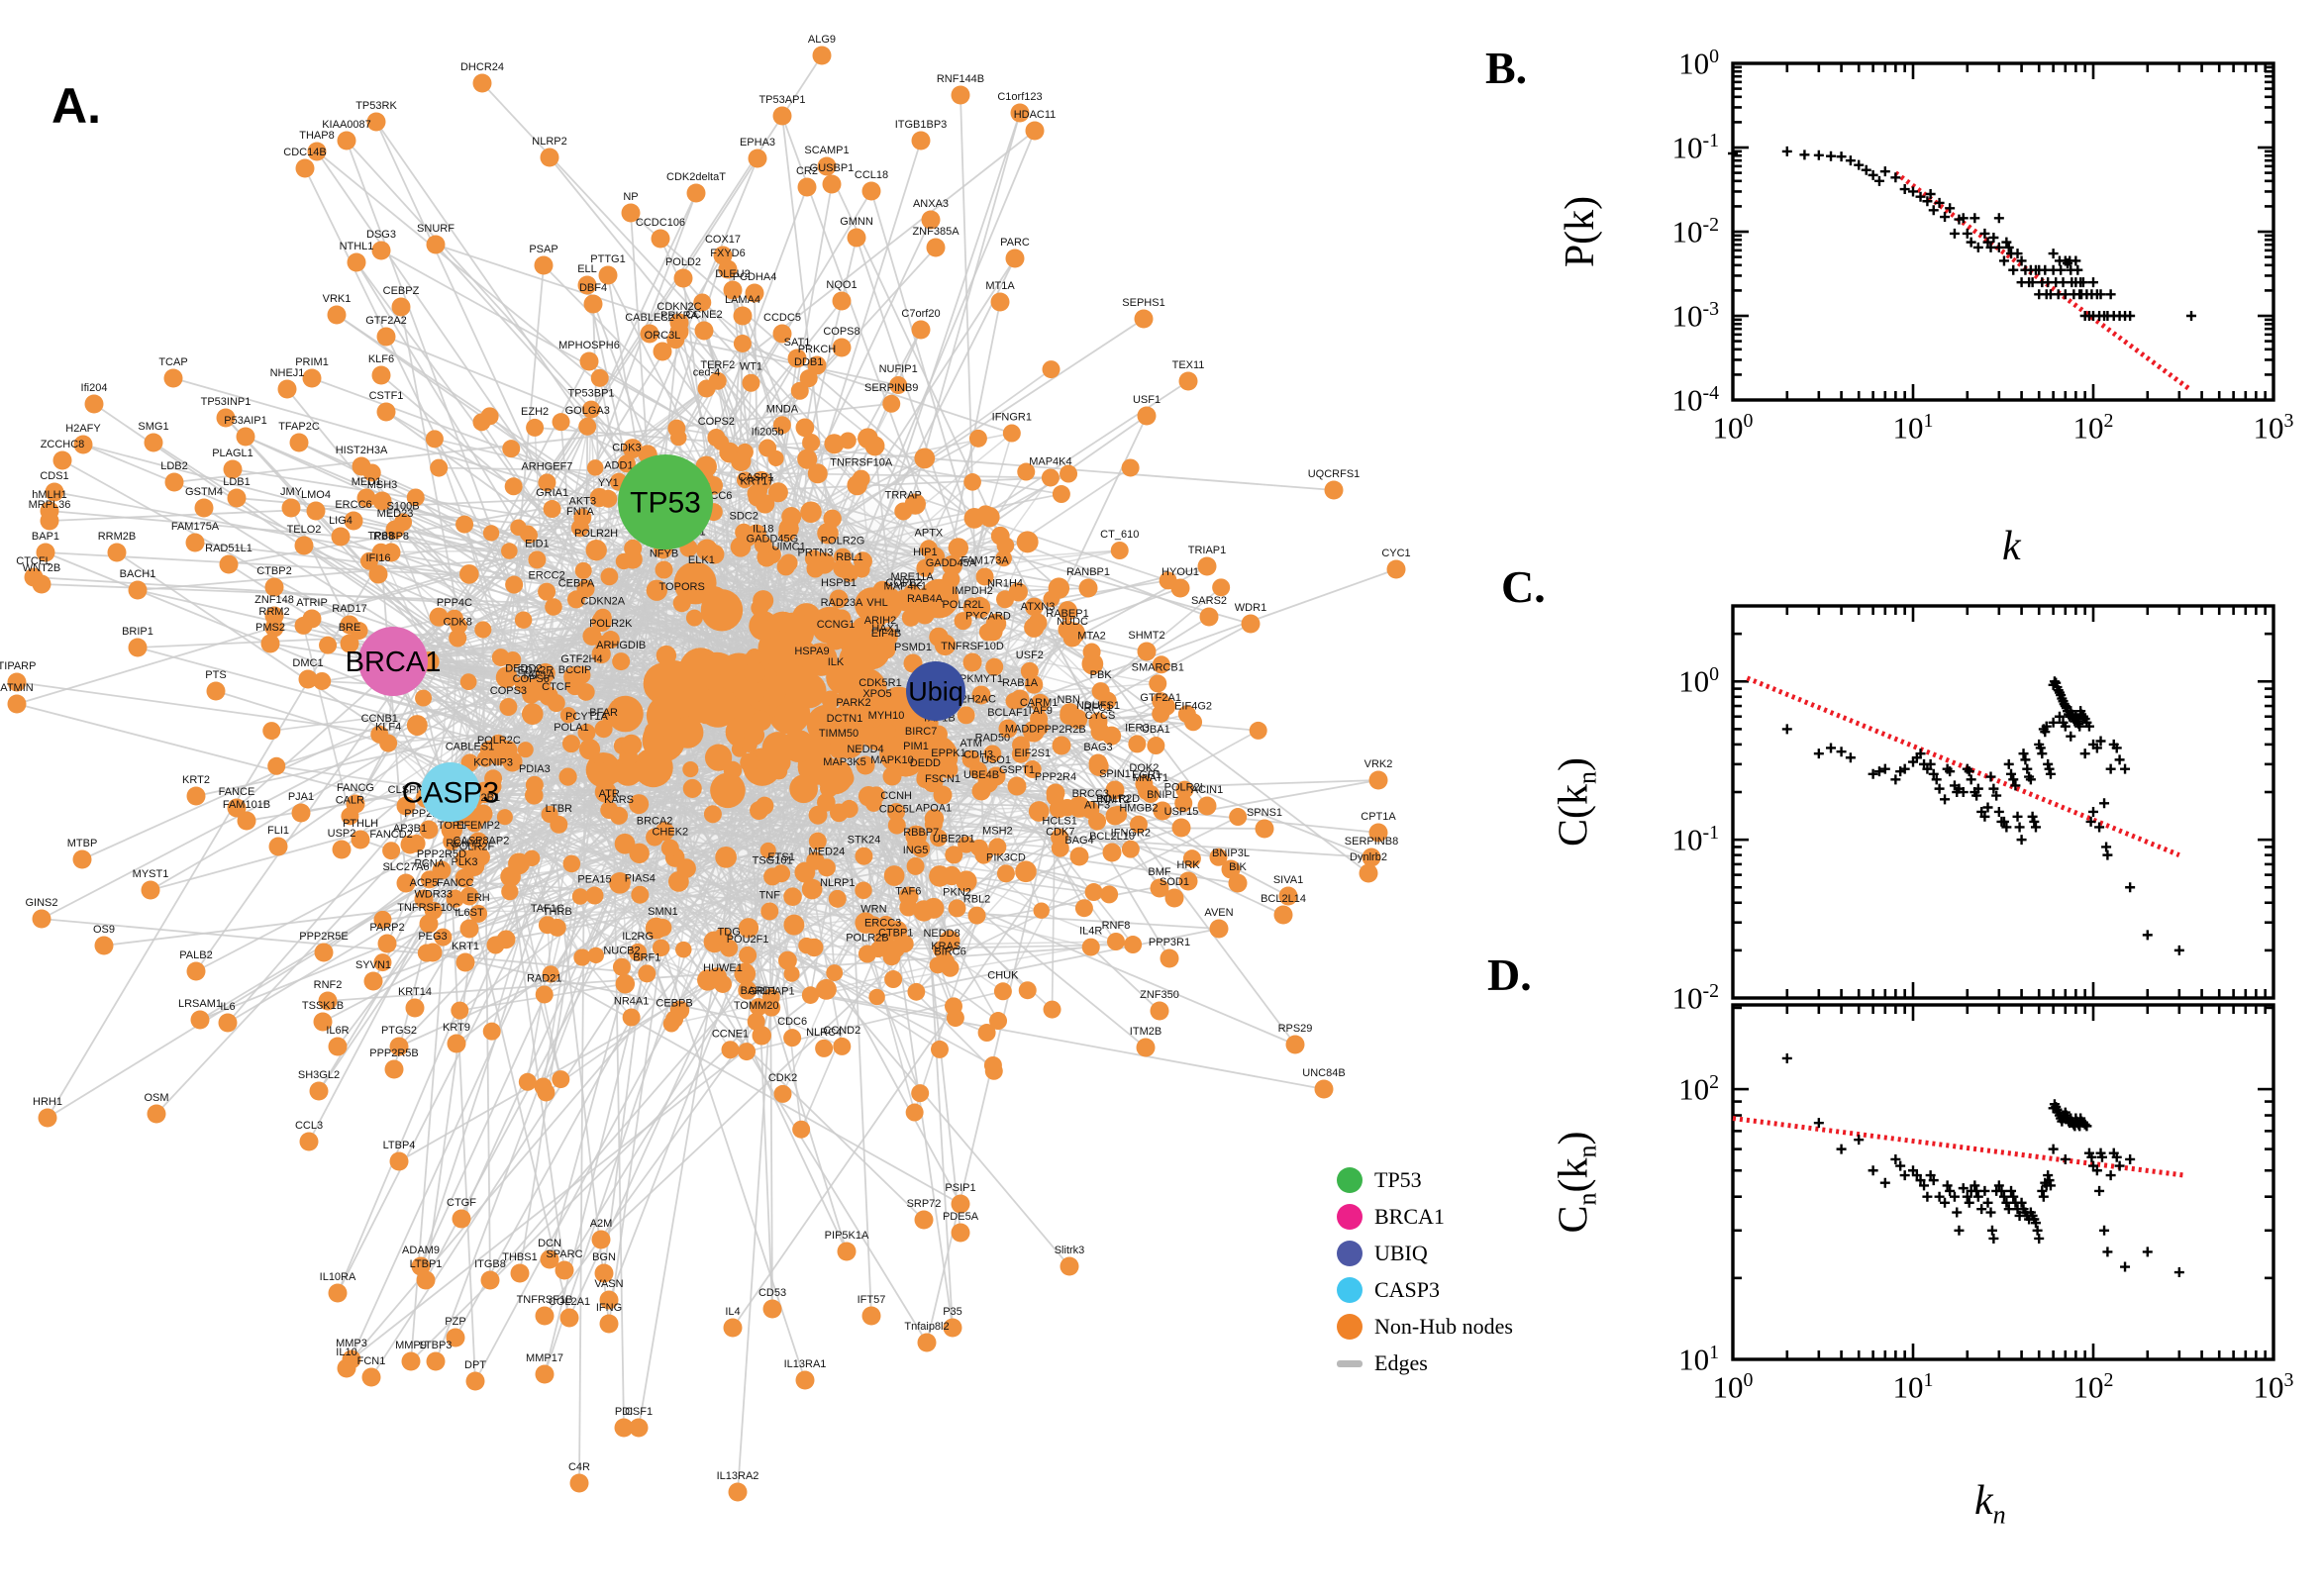 The width and height of the screenshot is (2323, 1596). What do you see at coordinates (805, 1364) in the screenshot?
I see `node-label: IL13RA1` at bounding box center [805, 1364].